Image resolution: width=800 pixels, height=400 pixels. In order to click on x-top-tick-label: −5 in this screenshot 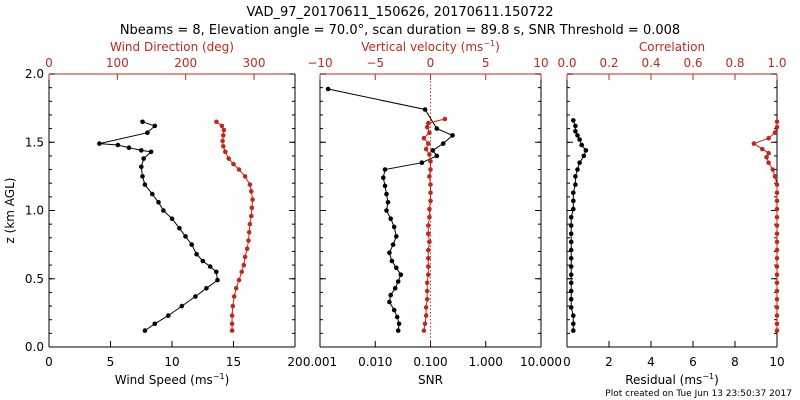, I will do `click(375, 63)`.